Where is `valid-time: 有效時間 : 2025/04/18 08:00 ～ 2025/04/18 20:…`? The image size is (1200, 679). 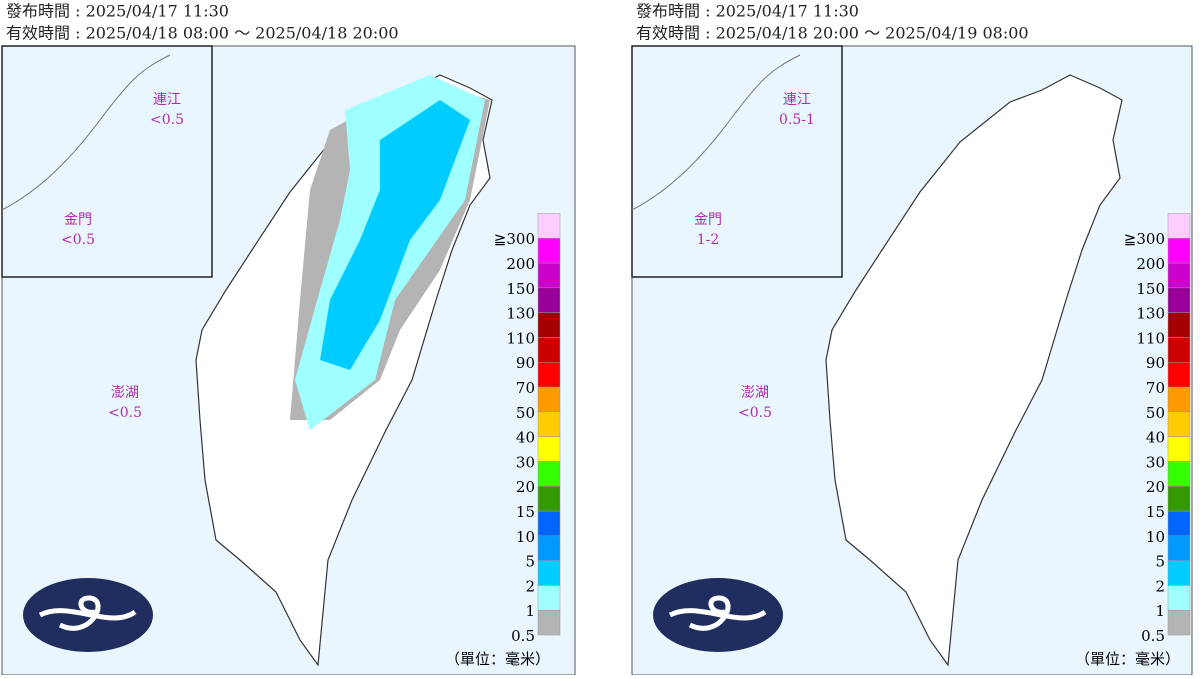
valid-time: 有效時間 : 2025/04/18 08:00 ～ 2025/04/18 20:… is located at coordinates (202, 33).